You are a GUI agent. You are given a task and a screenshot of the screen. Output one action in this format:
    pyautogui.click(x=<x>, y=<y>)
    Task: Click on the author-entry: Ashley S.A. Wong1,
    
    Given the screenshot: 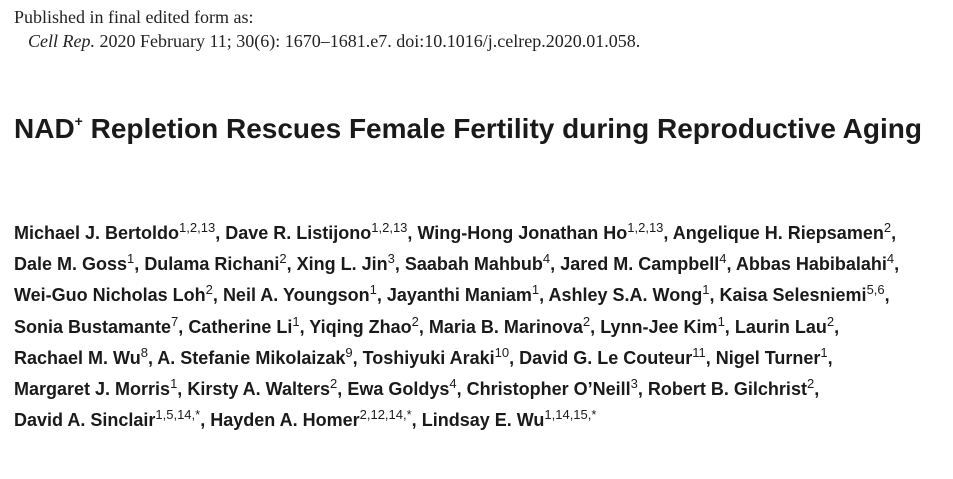 What is the action you would take?
    pyautogui.click(x=631, y=294)
    